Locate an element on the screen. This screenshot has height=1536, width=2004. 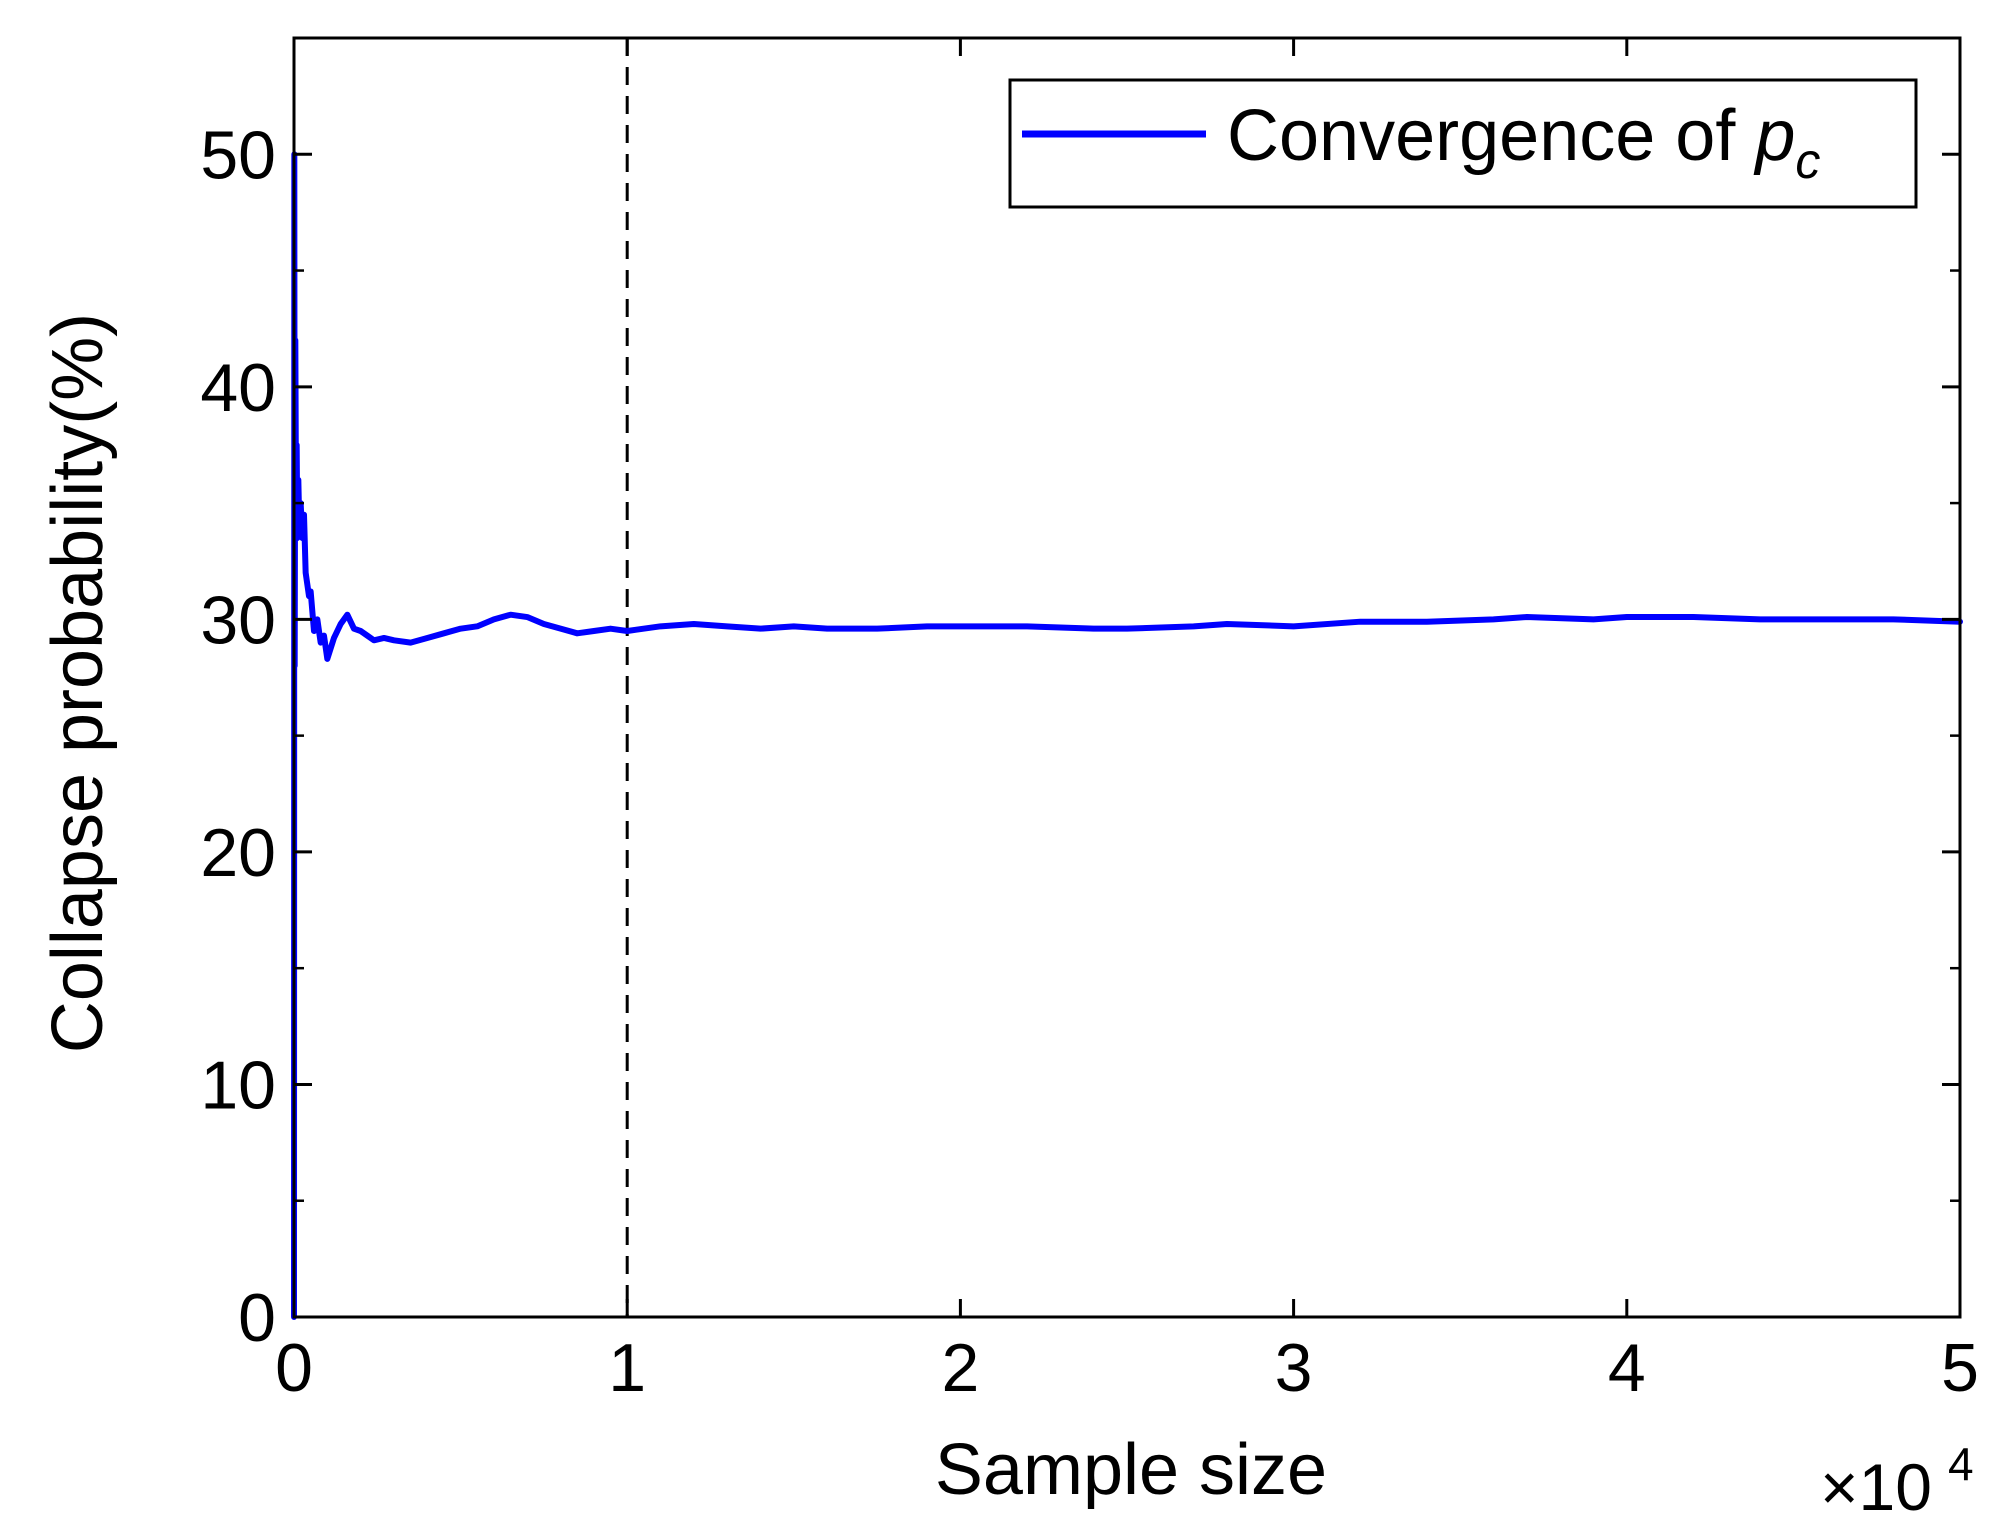
x-tick-label: 0 is located at coordinates (294, 1368).